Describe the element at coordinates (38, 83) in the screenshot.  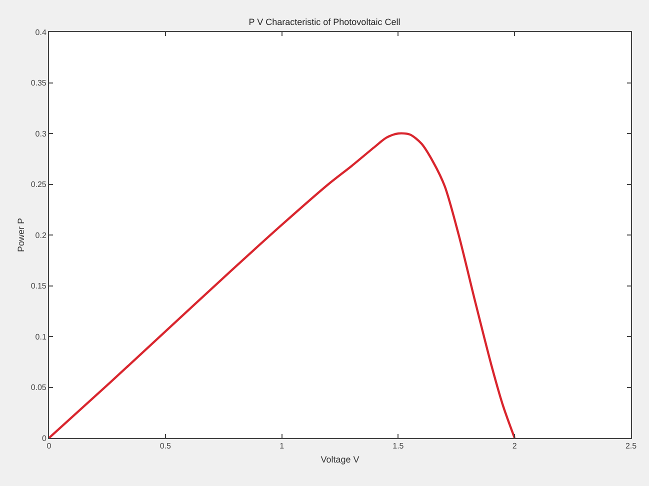
I see `y-tick-label: 0.35` at that location.